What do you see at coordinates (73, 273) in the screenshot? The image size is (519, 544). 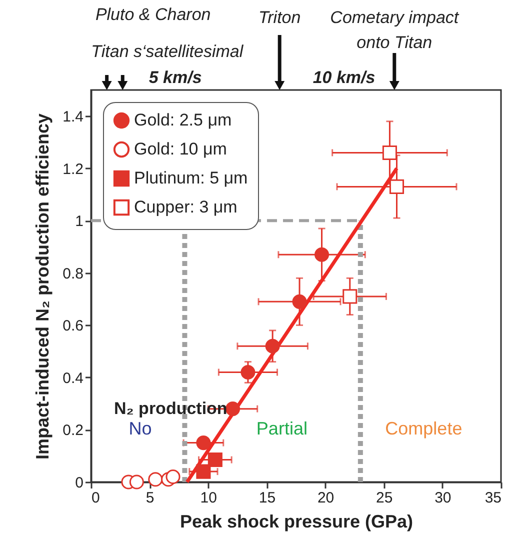 I see `y-tick-label: 0.8` at bounding box center [73, 273].